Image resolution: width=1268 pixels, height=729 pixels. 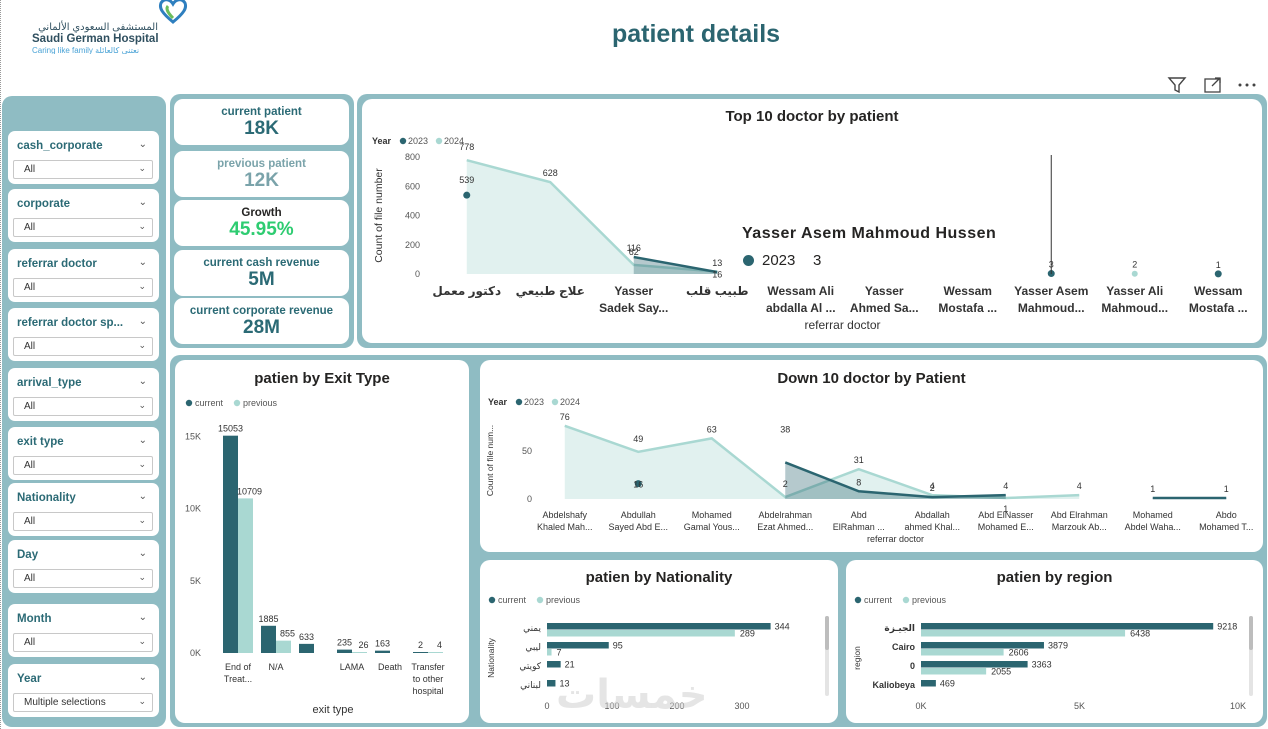 What do you see at coordinates (1005, 509) in the screenshot?
I see `data-label: 1` at bounding box center [1005, 509].